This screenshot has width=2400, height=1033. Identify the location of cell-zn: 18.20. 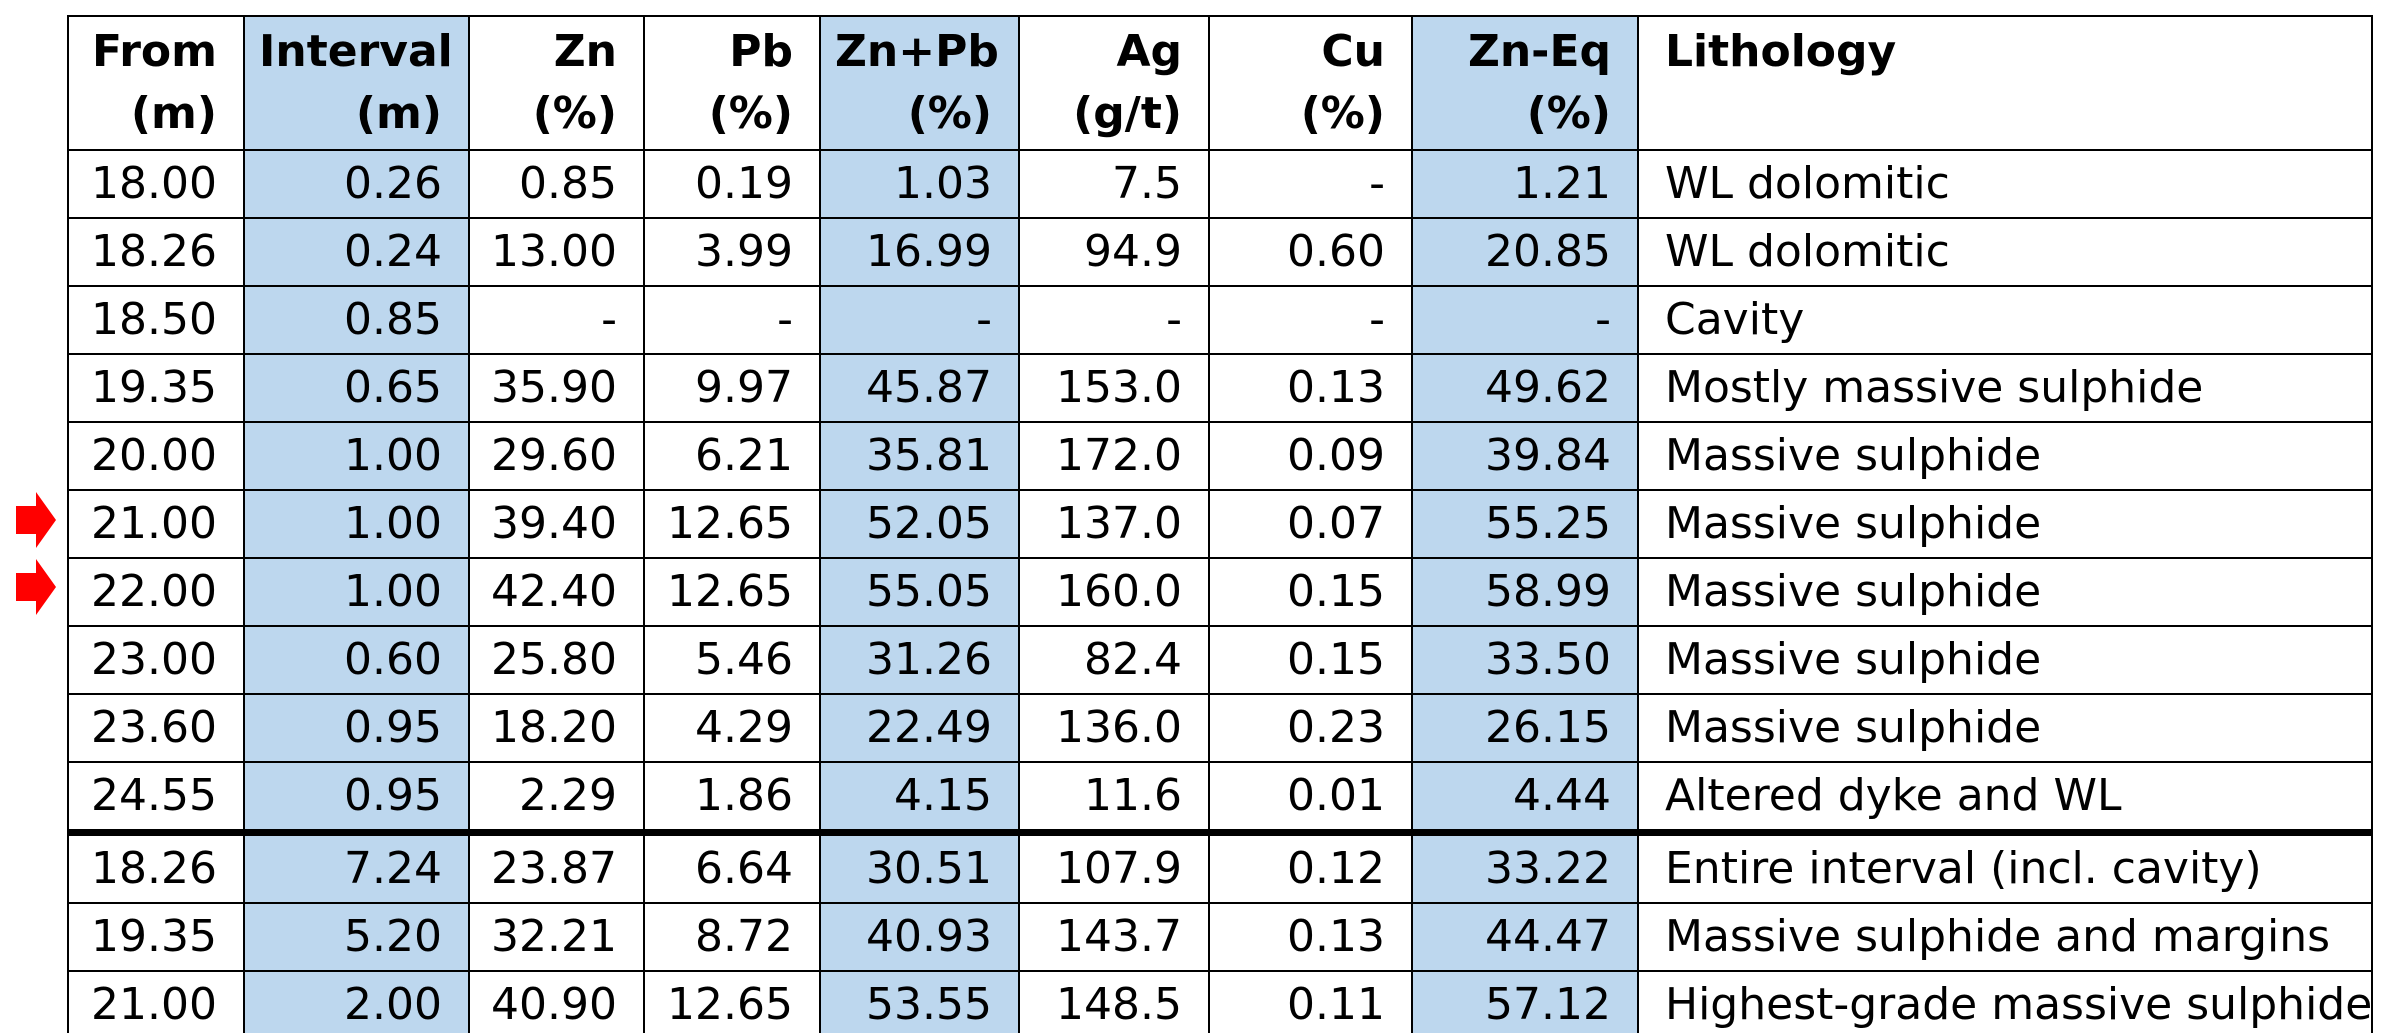
(556, 728).